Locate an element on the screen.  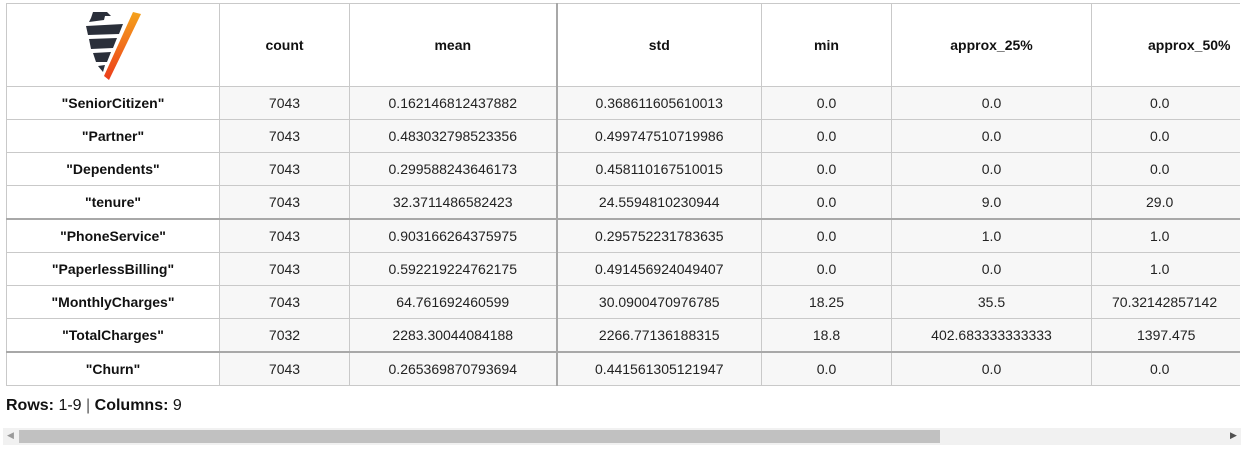
cell-approx-50: 1397.475 is located at coordinates (1165, 335).